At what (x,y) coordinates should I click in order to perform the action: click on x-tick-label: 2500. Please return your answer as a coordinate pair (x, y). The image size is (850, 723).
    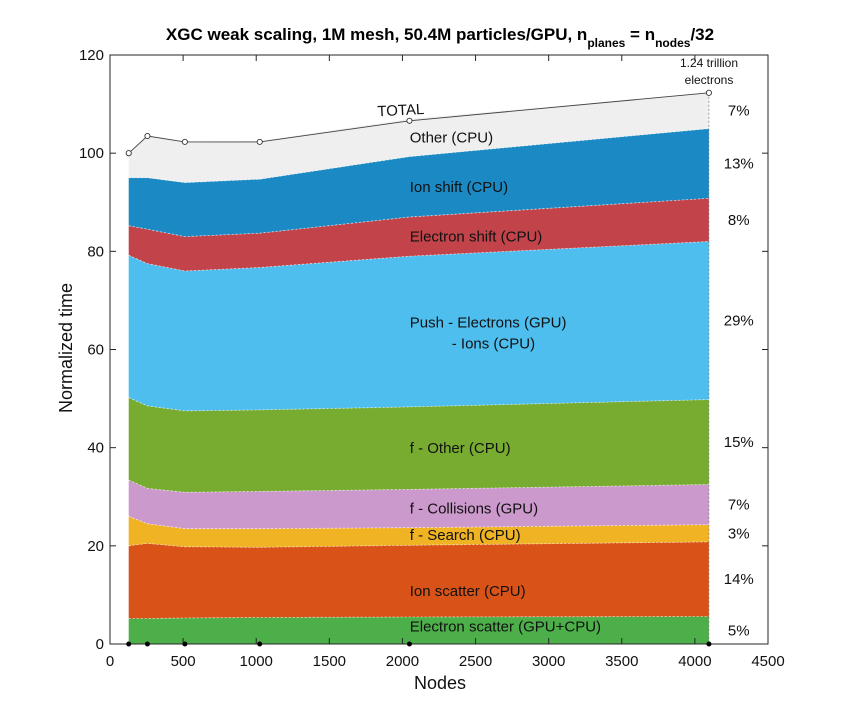
    Looking at the image, I should click on (475, 661).